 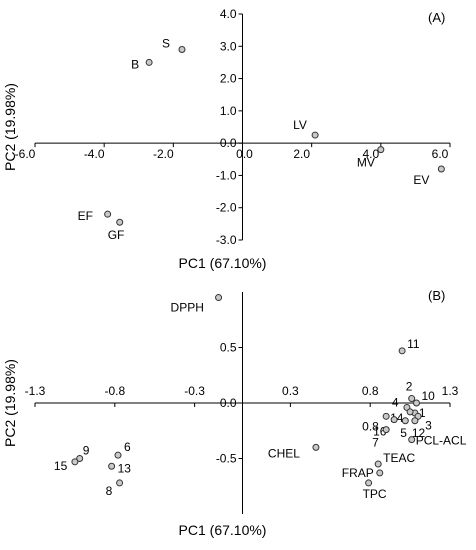 What do you see at coordinates (226, 175) in the screenshot?
I see `y-tick-label: -1.0` at bounding box center [226, 175].